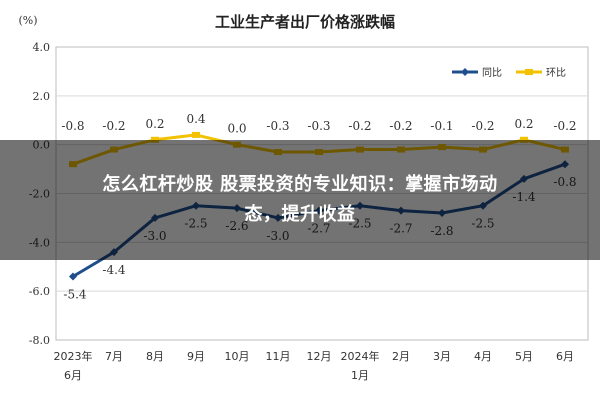  Describe the element at coordinates (196, 356) in the screenshot. I see `x-tick-label: 9月` at that location.